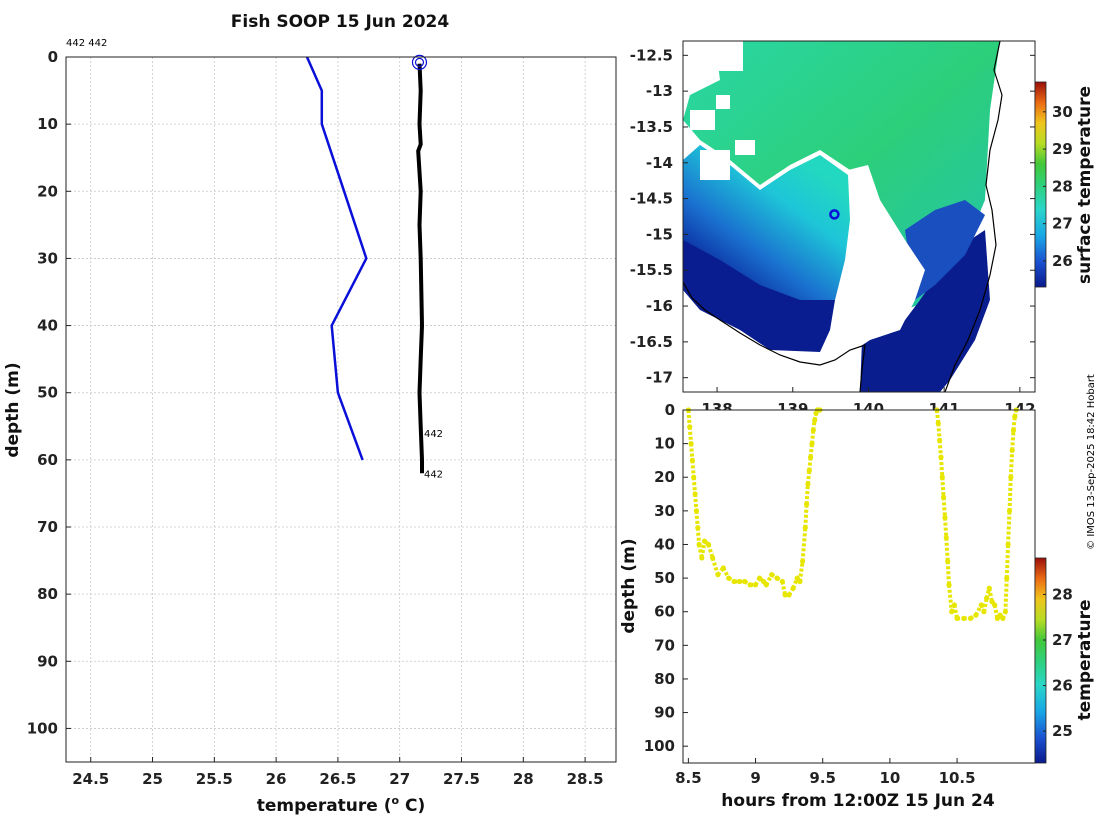 This screenshot has height=820, width=1100. What do you see at coordinates (1062, 686) in the screenshot?
I see `temperature-colorbar-tick-label: 26` at bounding box center [1062, 686].